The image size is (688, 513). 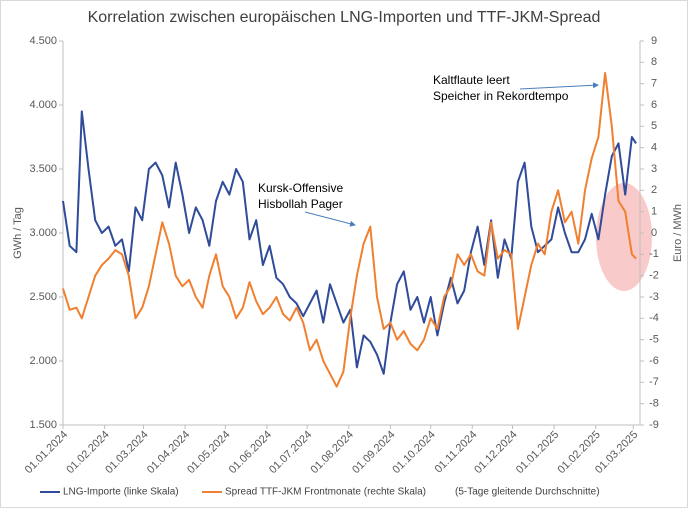 What do you see at coordinates (43, 425) in the screenshot?
I see `y-tick-label: 1.500` at bounding box center [43, 425].